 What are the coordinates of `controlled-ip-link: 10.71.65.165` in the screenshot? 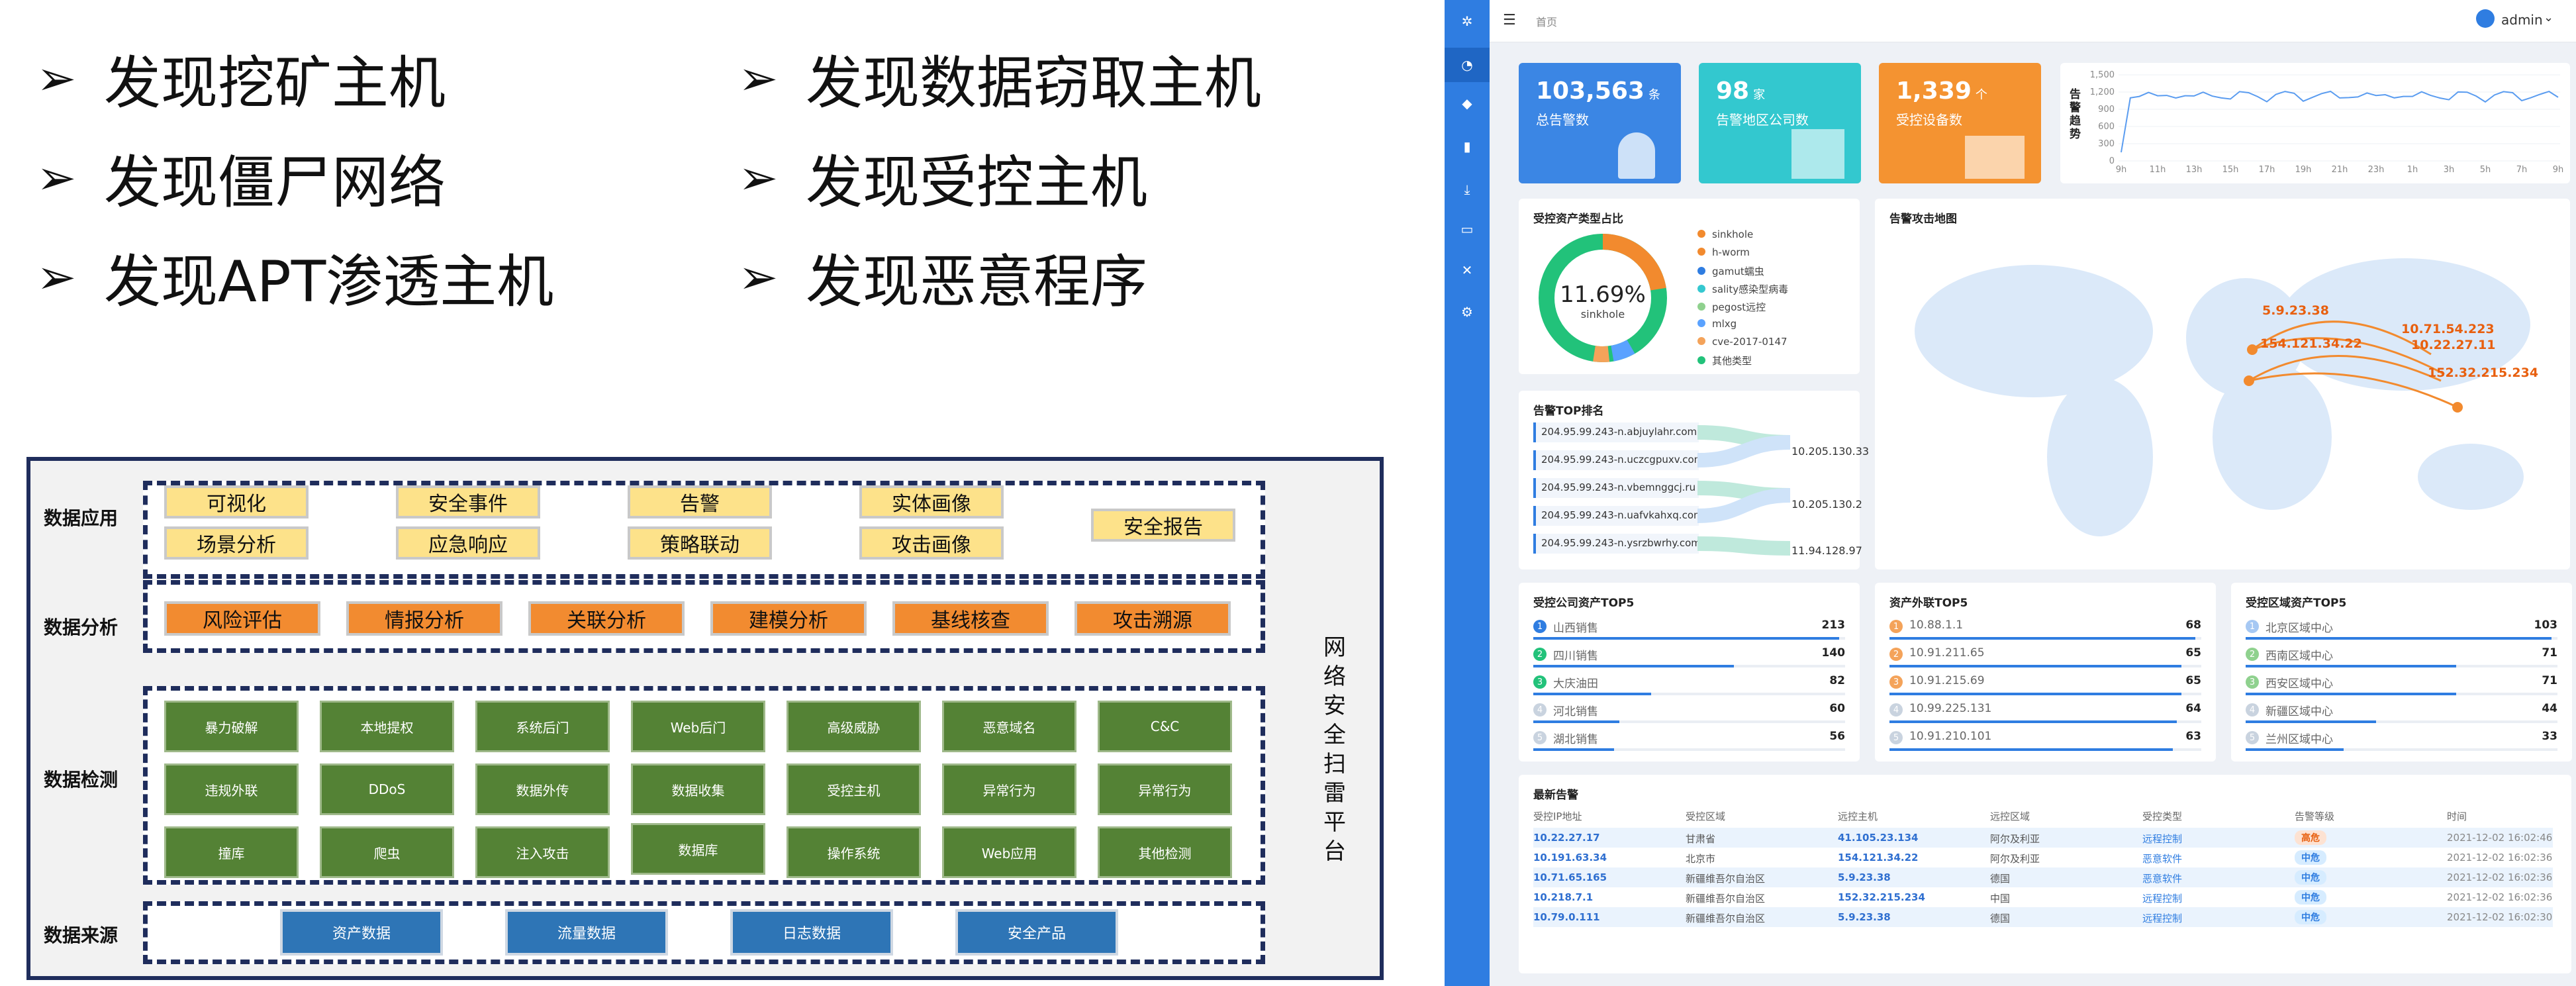 It's located at (1570, 877).